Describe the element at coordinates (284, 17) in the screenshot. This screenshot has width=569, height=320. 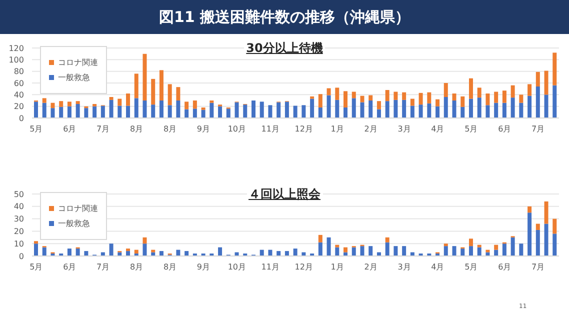
I see `chart-title: 図11 搬送困難件数の推移（沖縄県）` at that location.